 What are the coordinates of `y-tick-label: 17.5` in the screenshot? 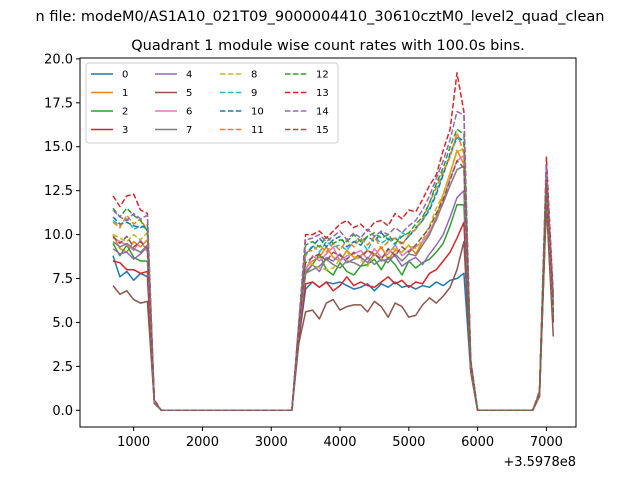 It's located at (58, 103).